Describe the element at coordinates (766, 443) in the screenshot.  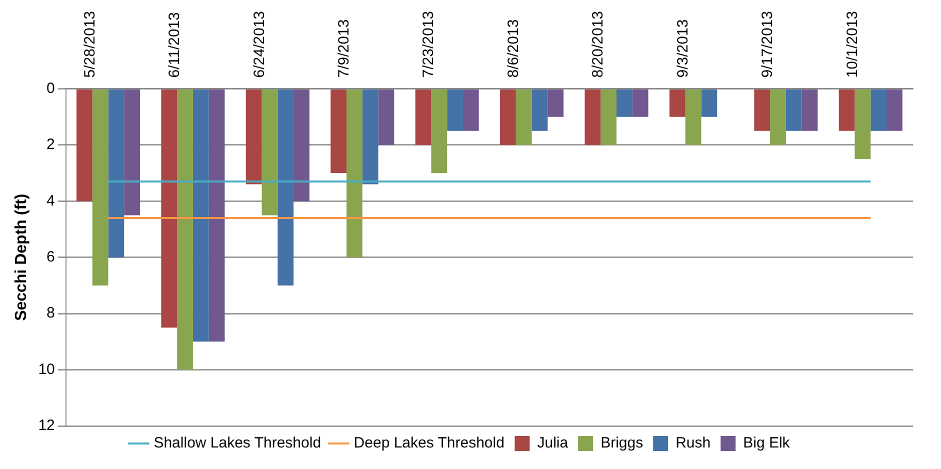
I see `legend-label: Big Elk` at that location.